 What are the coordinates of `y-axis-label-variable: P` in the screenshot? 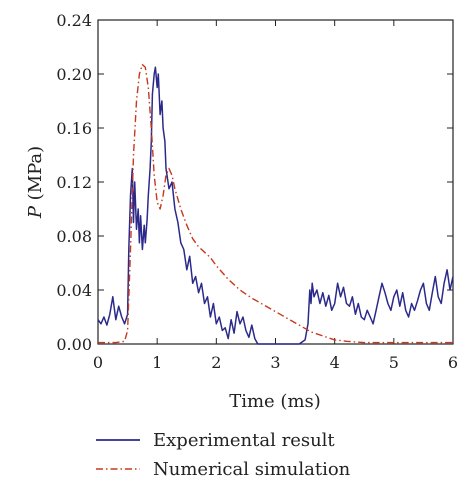 It's located at (35, 212).